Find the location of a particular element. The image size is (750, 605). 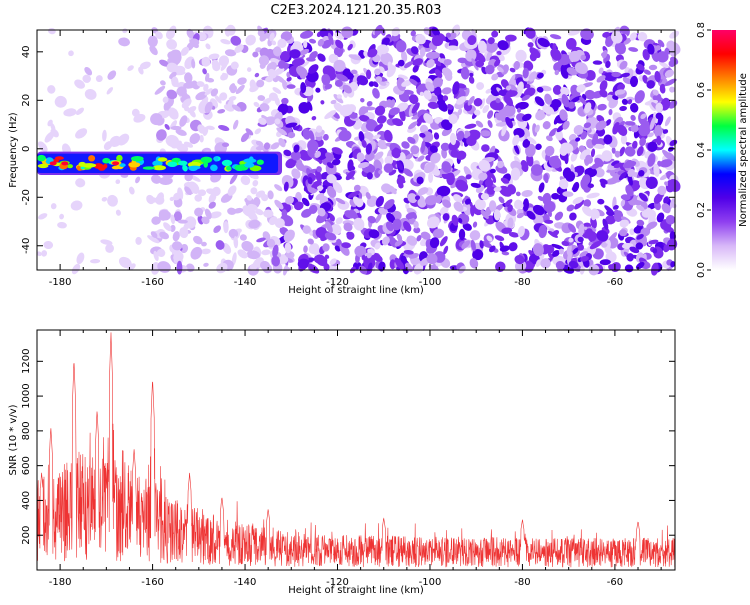

spectrogram-y-axis-label: Frequency (Hz) is located at coordinates (13, 150).